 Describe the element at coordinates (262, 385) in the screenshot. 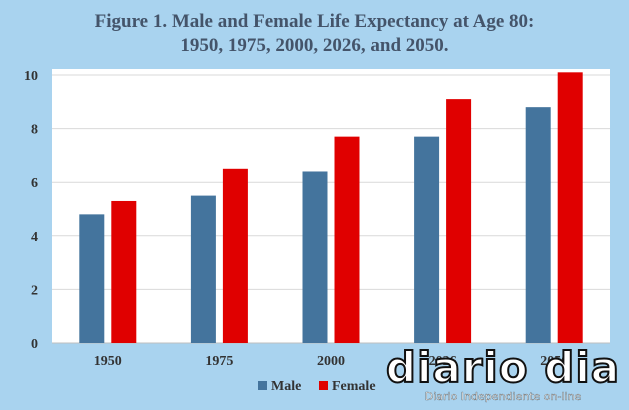

I see `legend-swatch-male` at that location.